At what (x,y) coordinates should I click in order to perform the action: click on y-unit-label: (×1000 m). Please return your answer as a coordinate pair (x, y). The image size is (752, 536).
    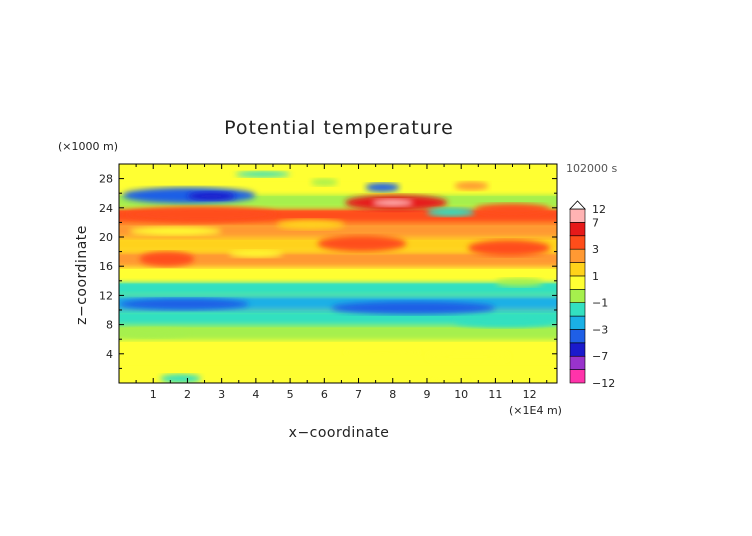
    Looking at the image, I should click on (88, 146).